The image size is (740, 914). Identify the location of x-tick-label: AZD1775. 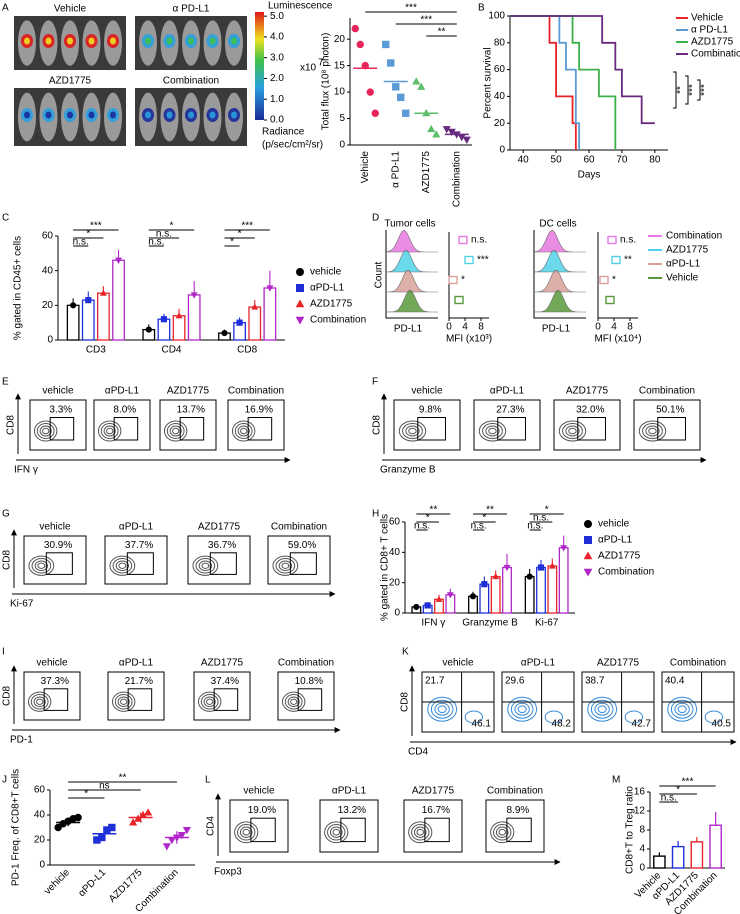
(126, 886).